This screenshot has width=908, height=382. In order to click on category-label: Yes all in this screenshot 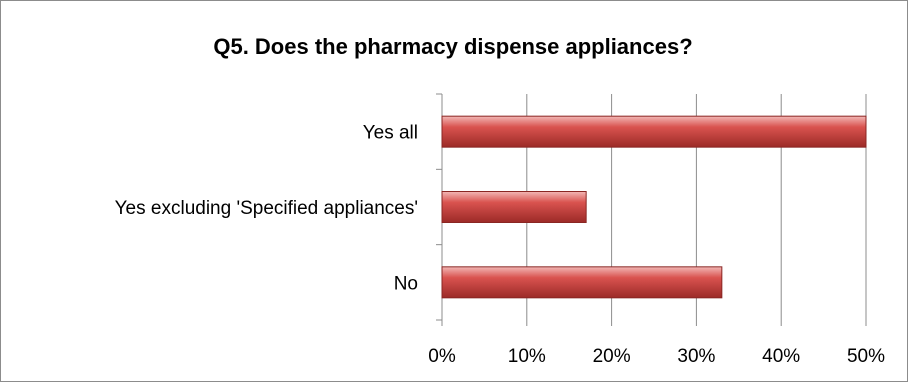, I will do `click(390, 133)`.